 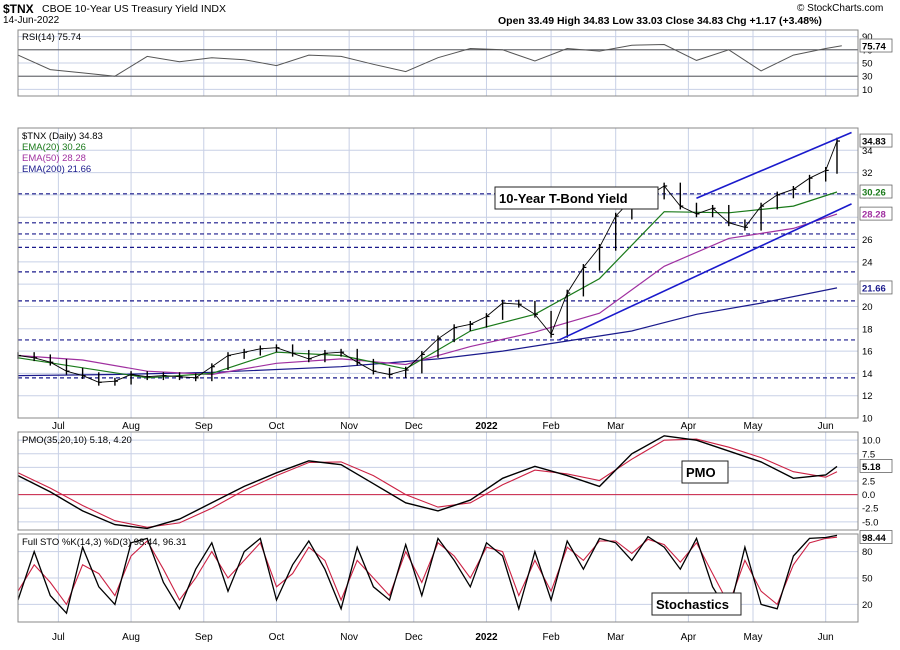 I want to click on rsi-panel-frame, so click(x=438, y=63).